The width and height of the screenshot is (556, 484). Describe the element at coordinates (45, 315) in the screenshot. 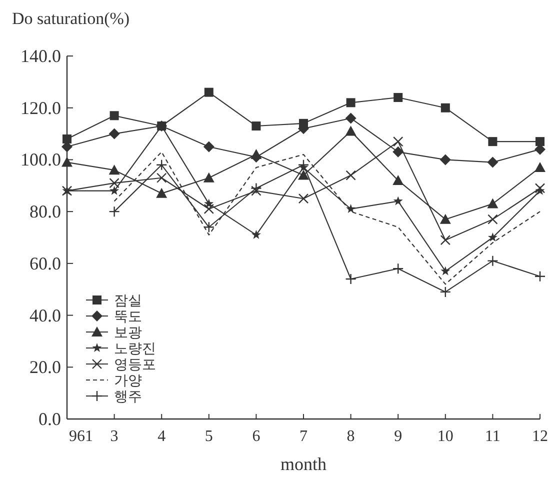

I see `y-tick-label: 40.0` at that location.